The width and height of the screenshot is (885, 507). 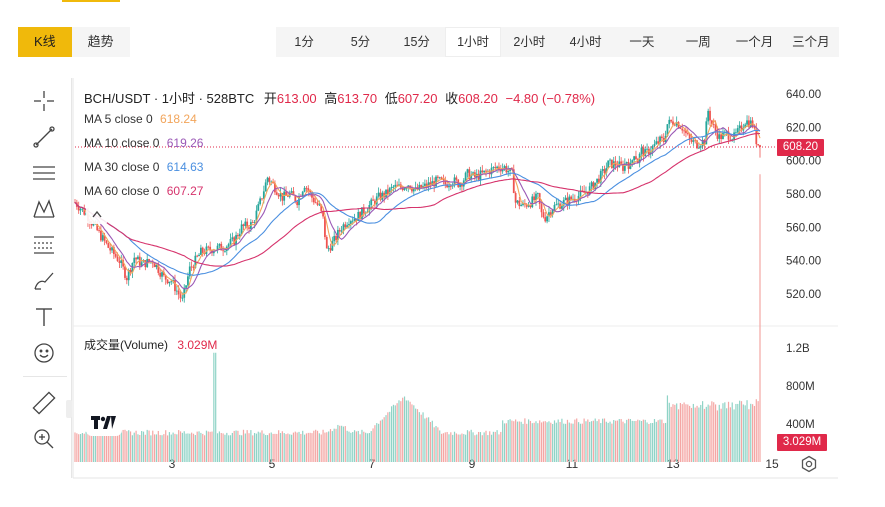 What do you see at coordinates (44, 281) in the screenshot?
I see `brush-icon` at bounding box center [44, 281].